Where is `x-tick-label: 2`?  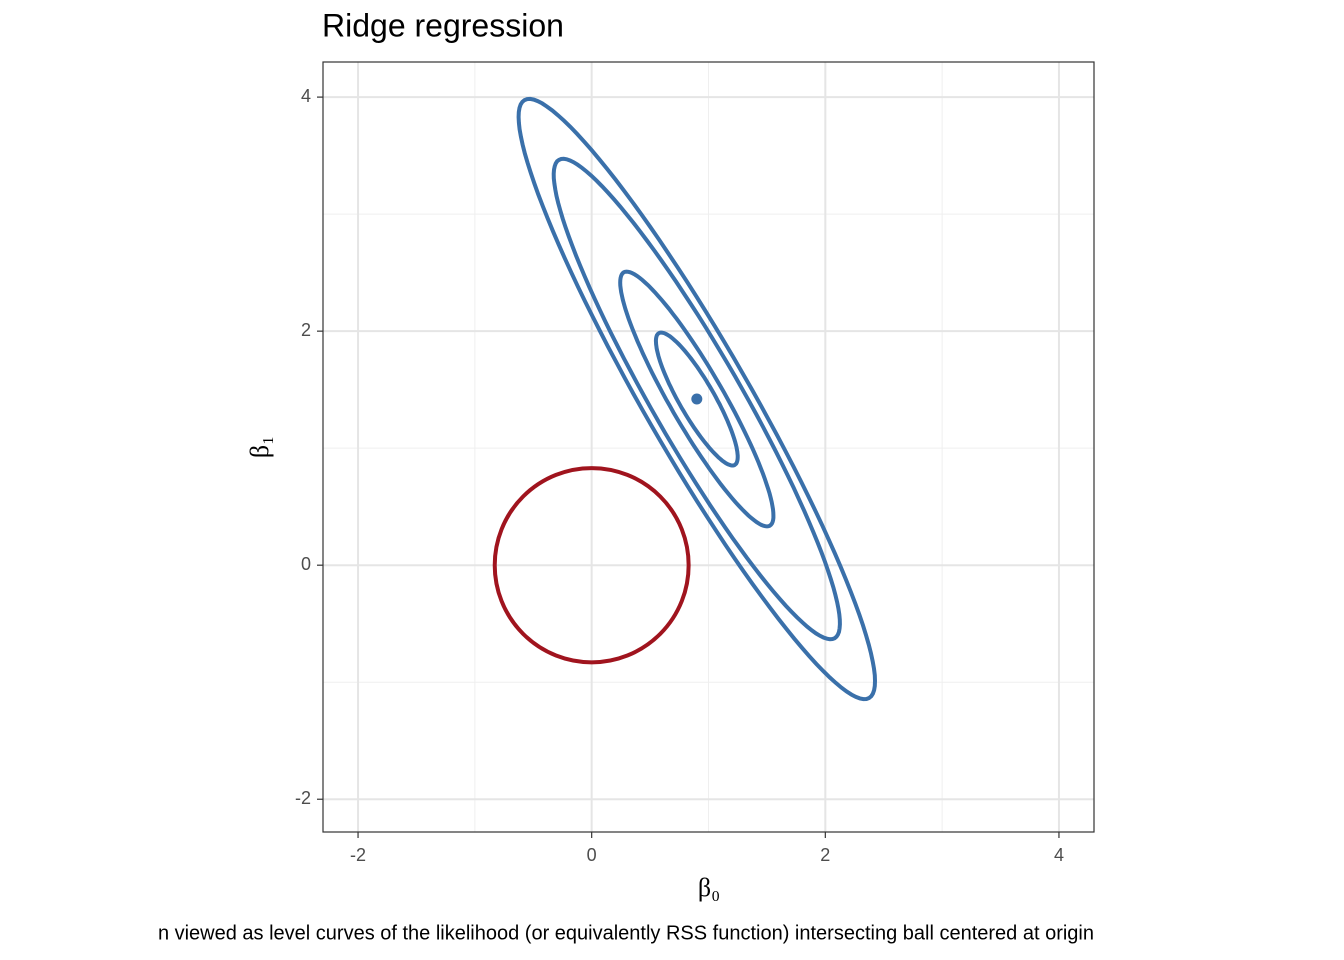
x-tick-label: 2 is located at coordinates (825, 855).